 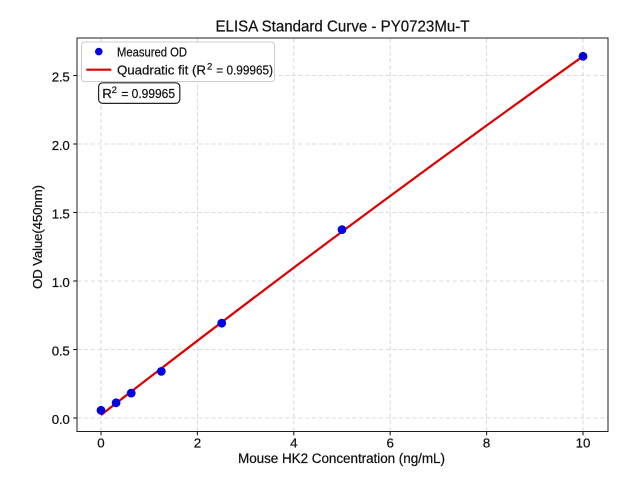 What do you see at coordinates (293, 443) in the screenshot?
I see `svg-text: 4` at bounding box center [293, 443].